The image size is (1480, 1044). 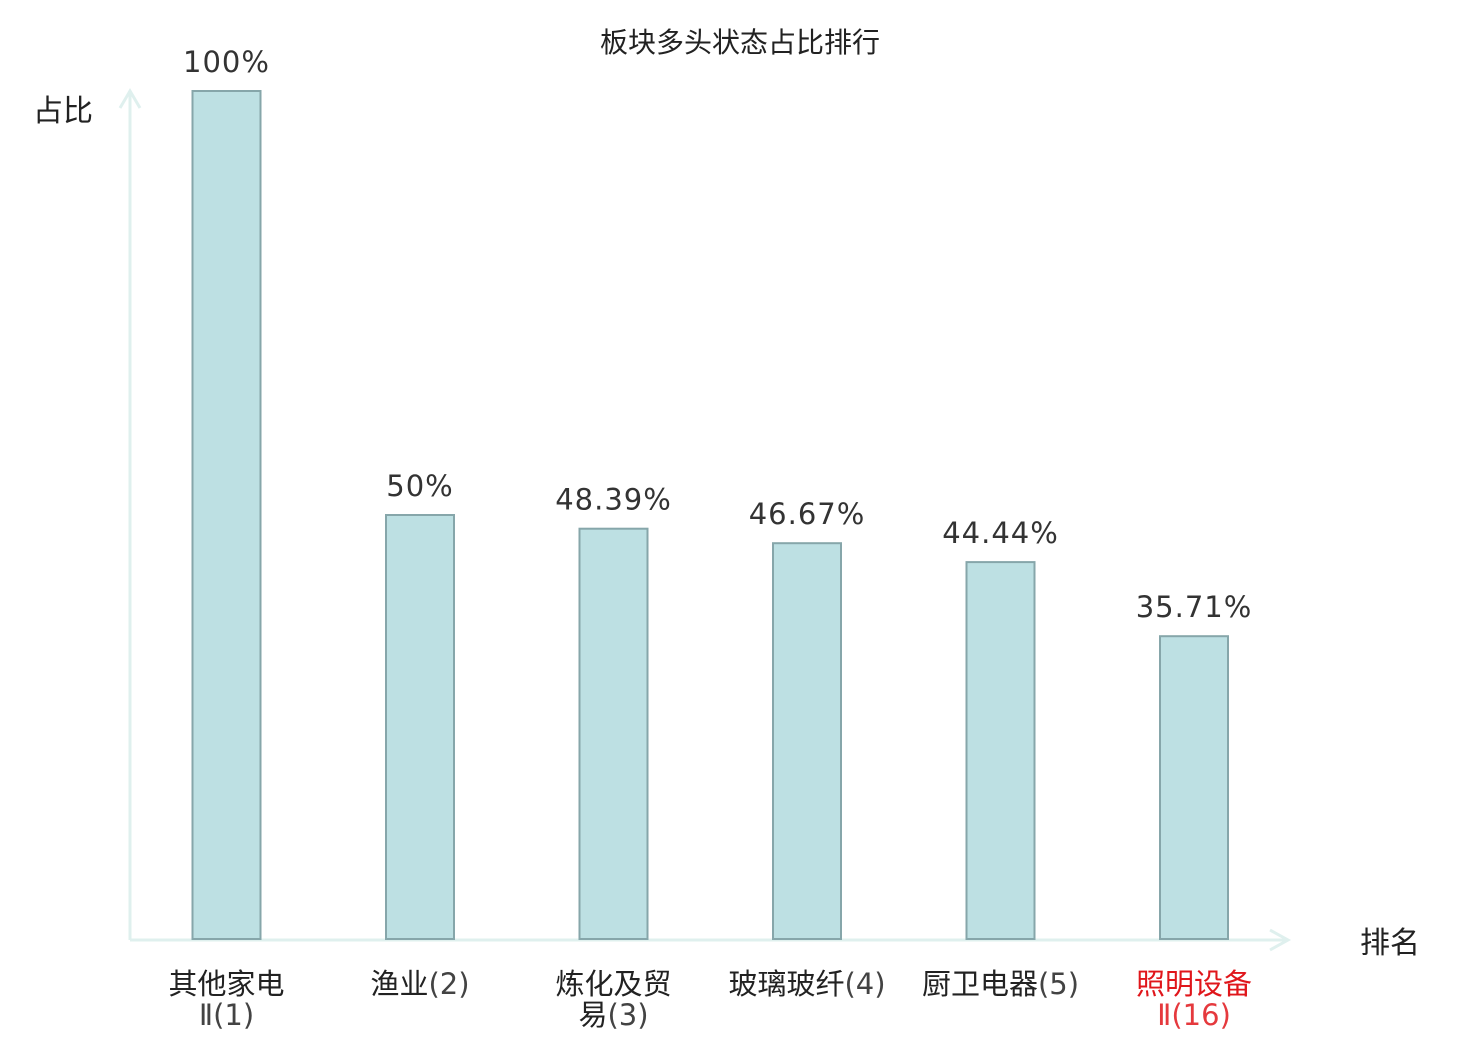 What do you see at coordinates (1194, 999) in the screenshot?
I see `category-label-6: 照明设备 Ⅱ(16)` at bounding box center [1194, 999].